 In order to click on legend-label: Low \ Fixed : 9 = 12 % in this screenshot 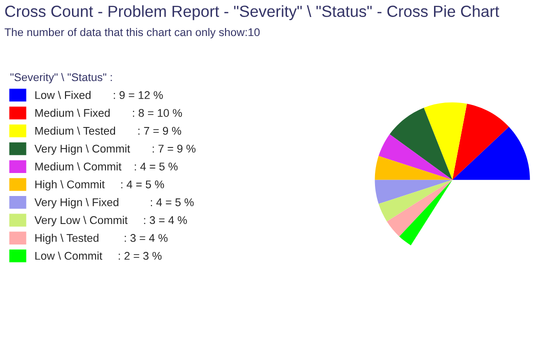, I will do `click(99, 95)`.